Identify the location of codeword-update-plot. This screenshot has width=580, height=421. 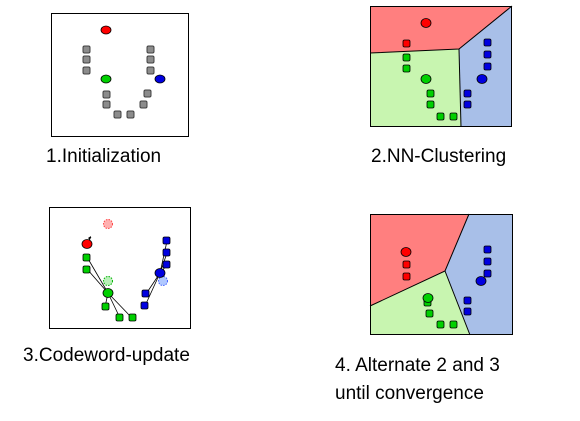
(120, 268).